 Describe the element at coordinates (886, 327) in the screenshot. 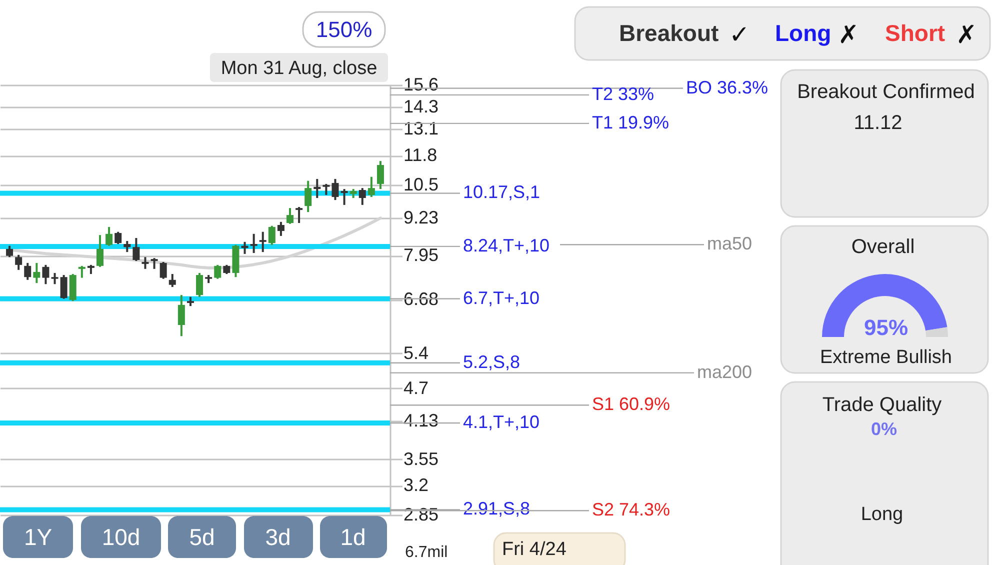

I see `data-label: 95%` at that location.